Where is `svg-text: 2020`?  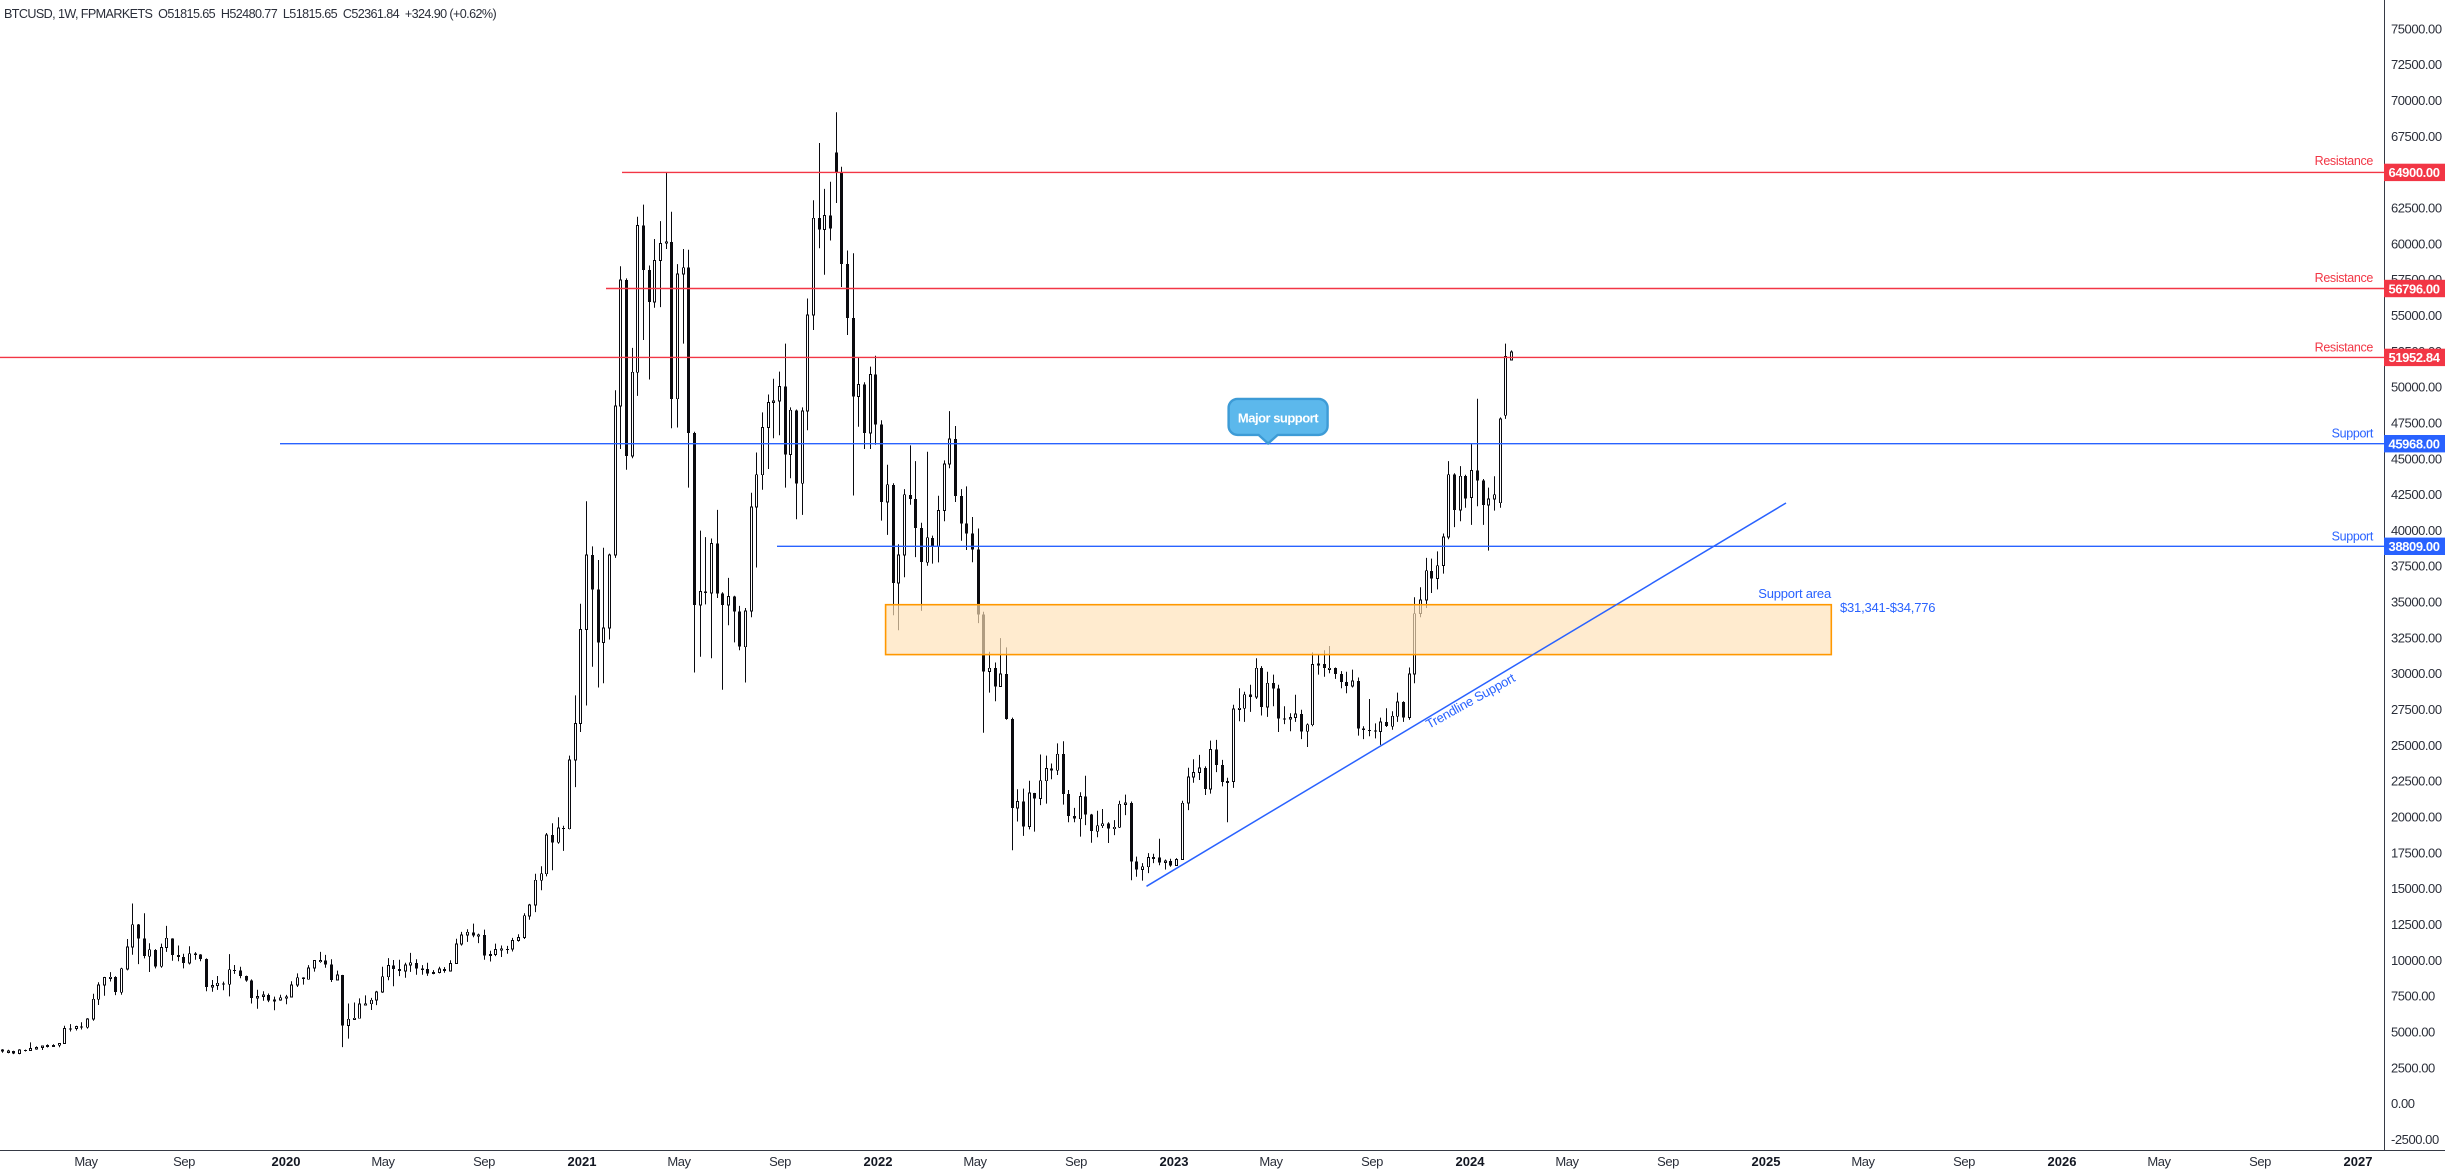 svg-text: 2020 is located at coordinates (286, 1161).